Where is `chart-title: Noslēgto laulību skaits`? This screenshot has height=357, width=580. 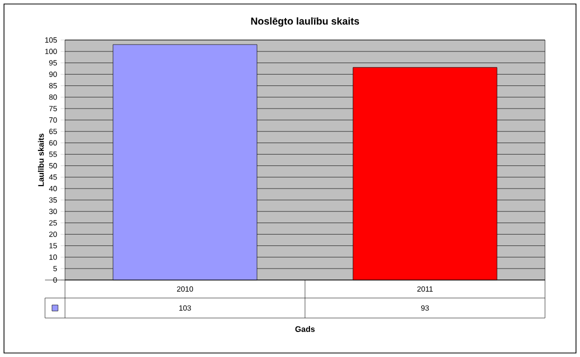
chart-title: Noslēgto laulību skaits is located at coordinates (305, 22).